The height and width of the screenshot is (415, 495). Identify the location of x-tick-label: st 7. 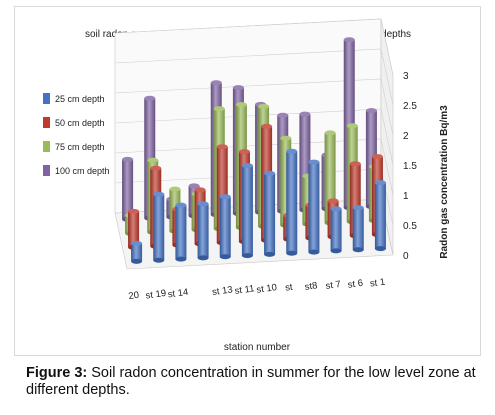
(333, 285).